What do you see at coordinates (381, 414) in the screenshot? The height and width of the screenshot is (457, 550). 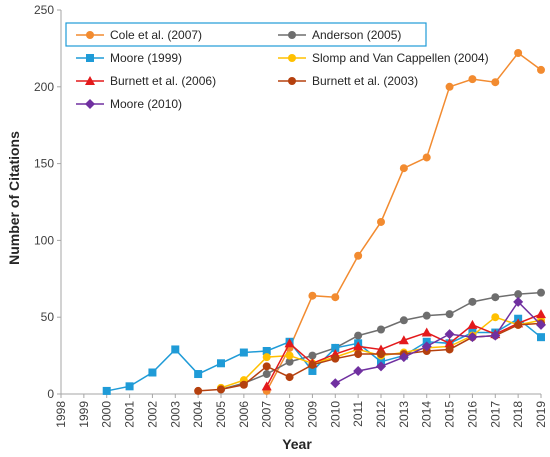 I see `x-tick-label: 2012` at bounding box center [381, 414].